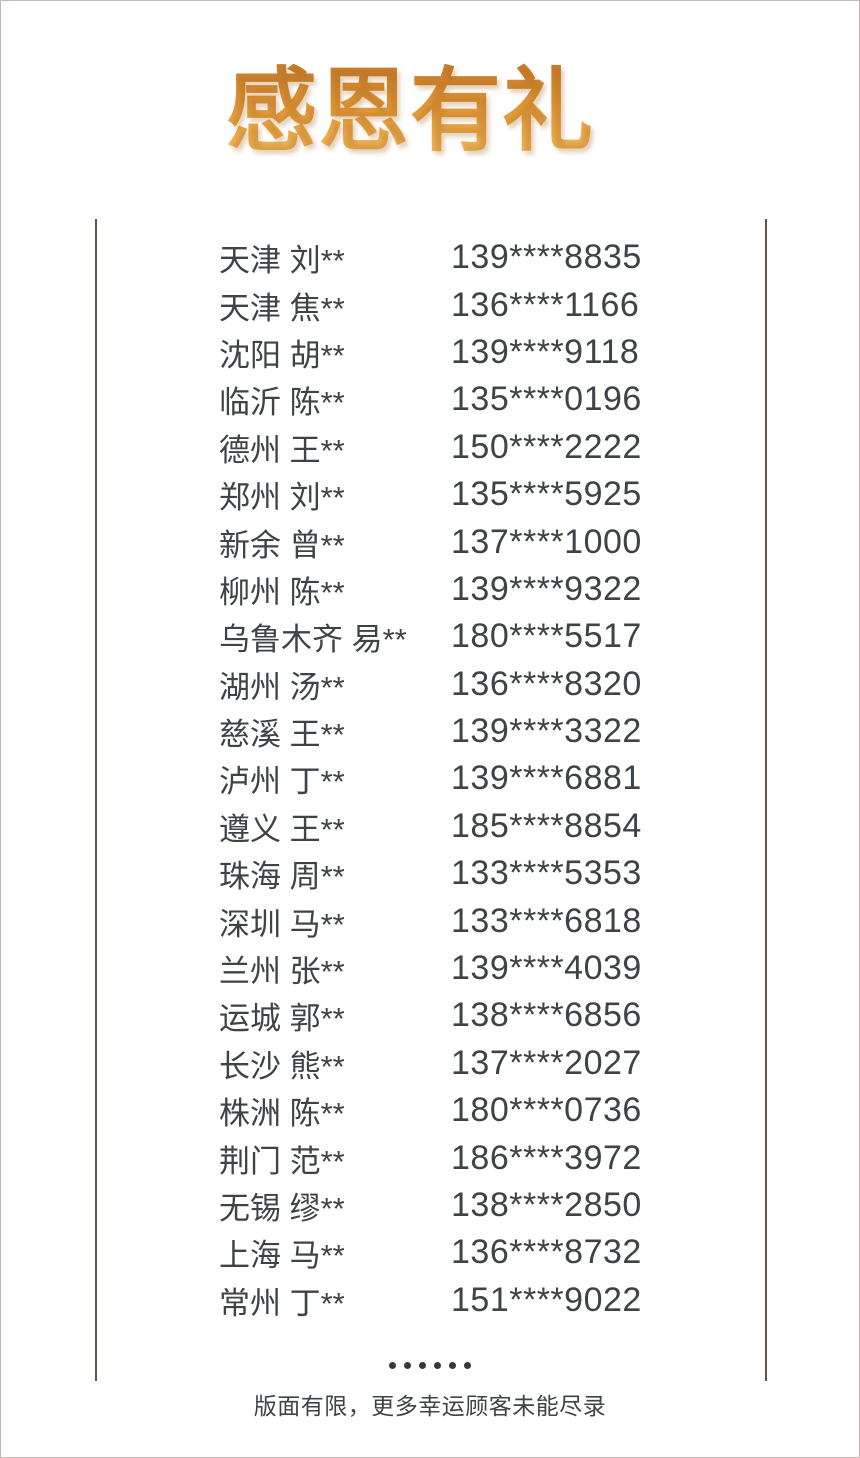  I want to click on winner-name: 泸州 丁**, so click(282, 782).